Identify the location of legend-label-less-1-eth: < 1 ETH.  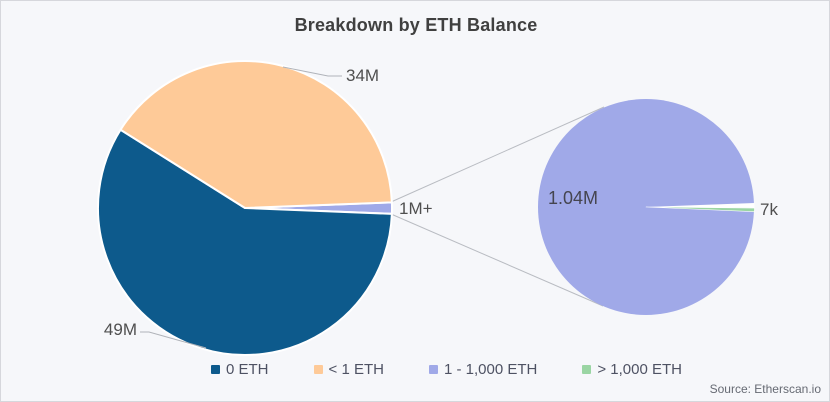
(356, 369).